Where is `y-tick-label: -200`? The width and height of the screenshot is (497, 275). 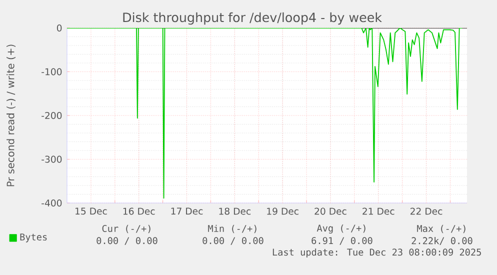
y-tick-label: -200 is located at coordinates (52, 116).